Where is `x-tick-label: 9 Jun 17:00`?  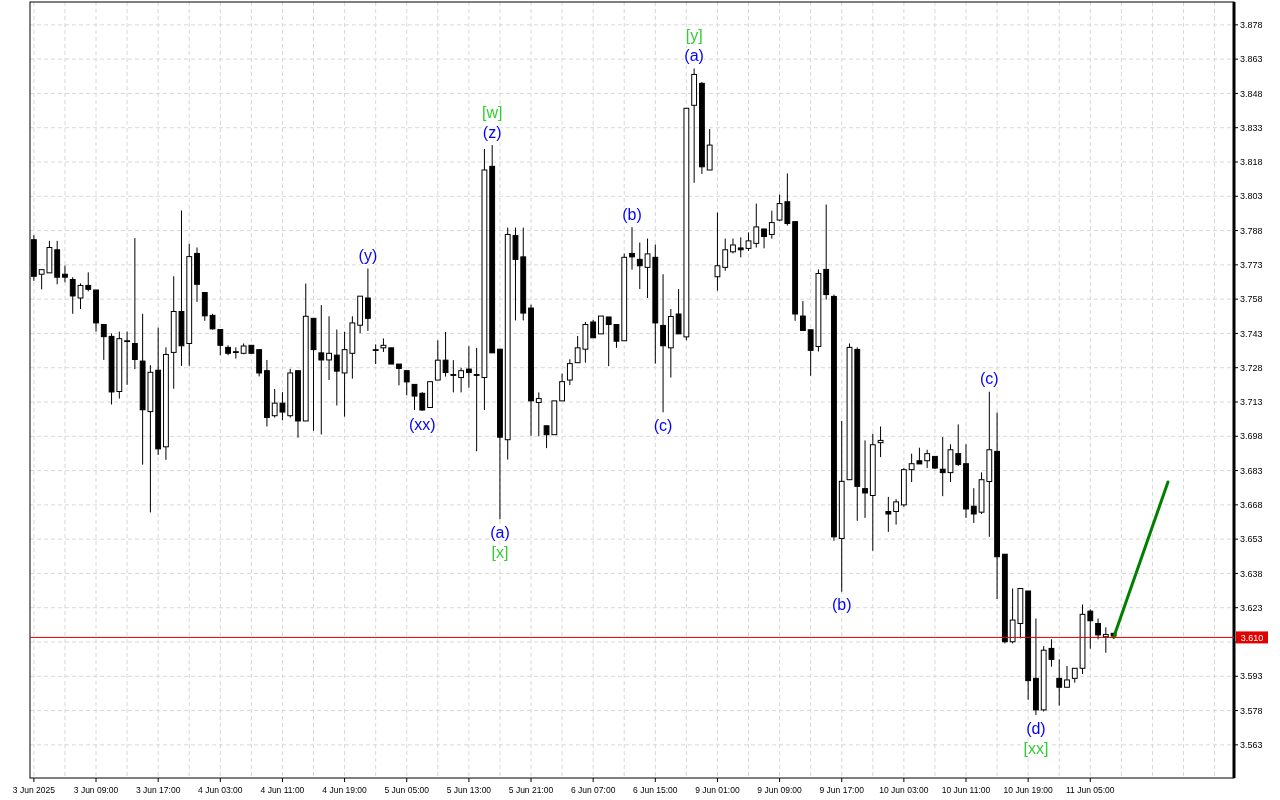
x-tick-label: 9 Jun 17:00 is located at coordinates (842, 790).